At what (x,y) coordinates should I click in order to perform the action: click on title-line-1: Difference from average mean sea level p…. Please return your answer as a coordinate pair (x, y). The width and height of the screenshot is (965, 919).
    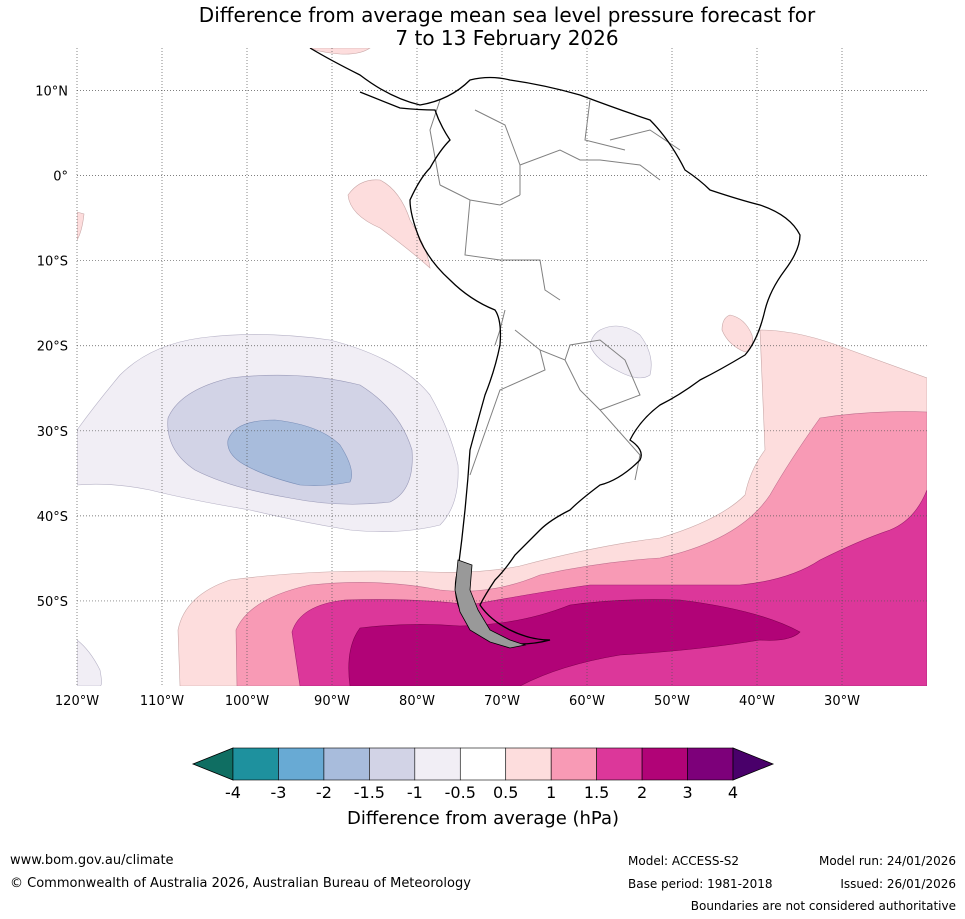
    Looking at the image, I should click on (507, 15).